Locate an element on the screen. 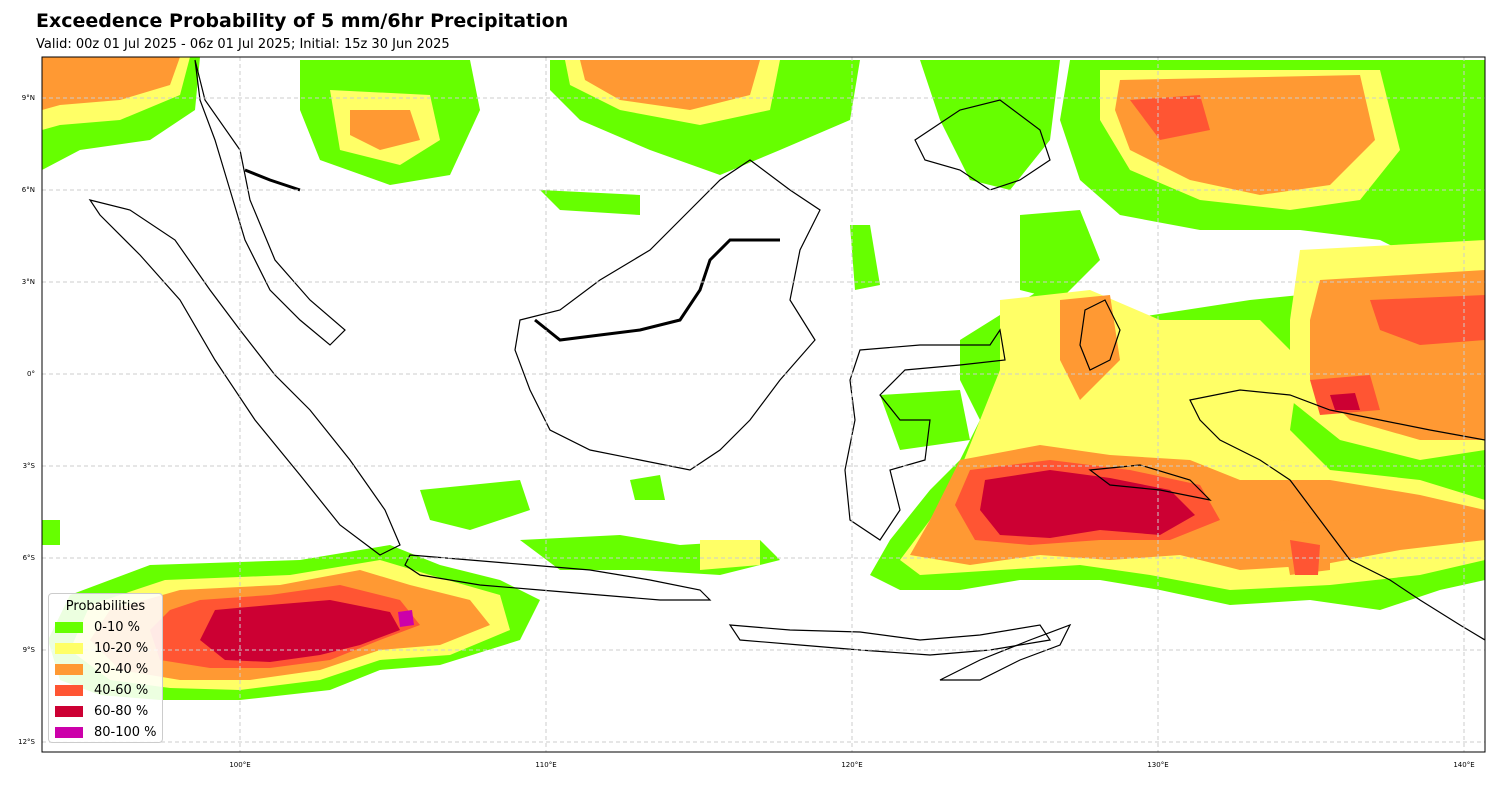 The width and height of the screenshot is (1500, 800). legend-title: Probabilities is located at coordinates (105, 606).